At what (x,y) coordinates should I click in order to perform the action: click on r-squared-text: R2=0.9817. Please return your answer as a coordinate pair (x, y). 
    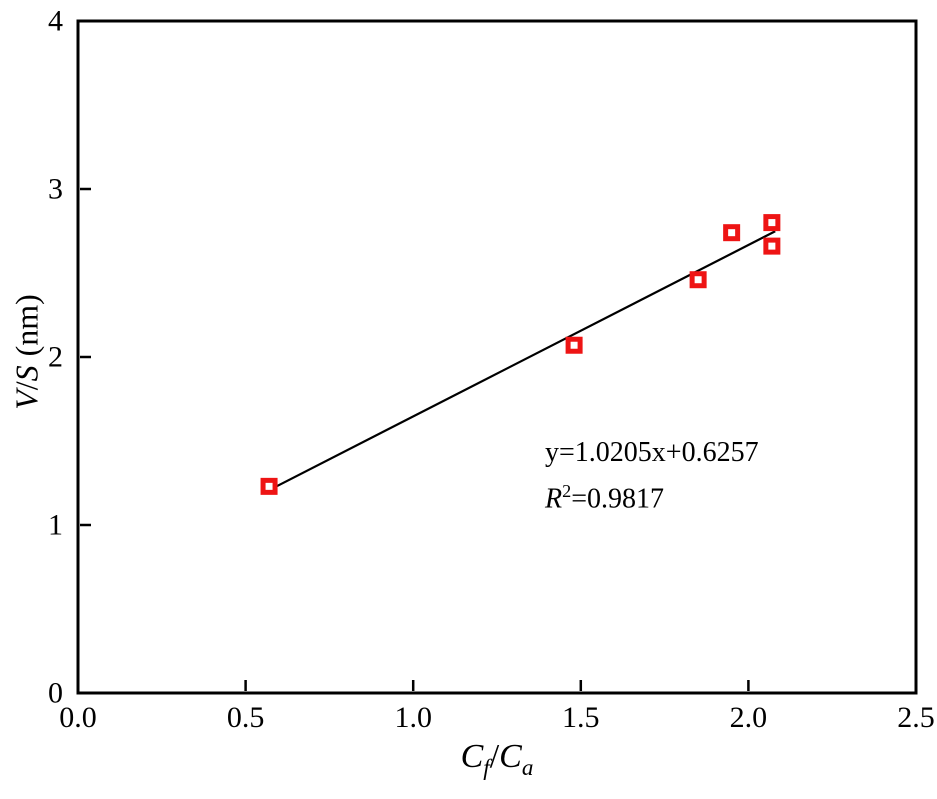
    Looking at the image, I should click on (652, 495).